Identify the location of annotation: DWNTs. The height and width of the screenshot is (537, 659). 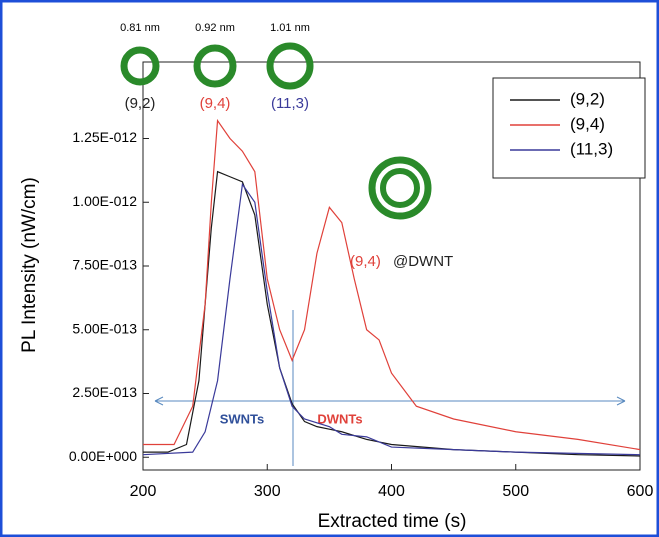
(339, 418).